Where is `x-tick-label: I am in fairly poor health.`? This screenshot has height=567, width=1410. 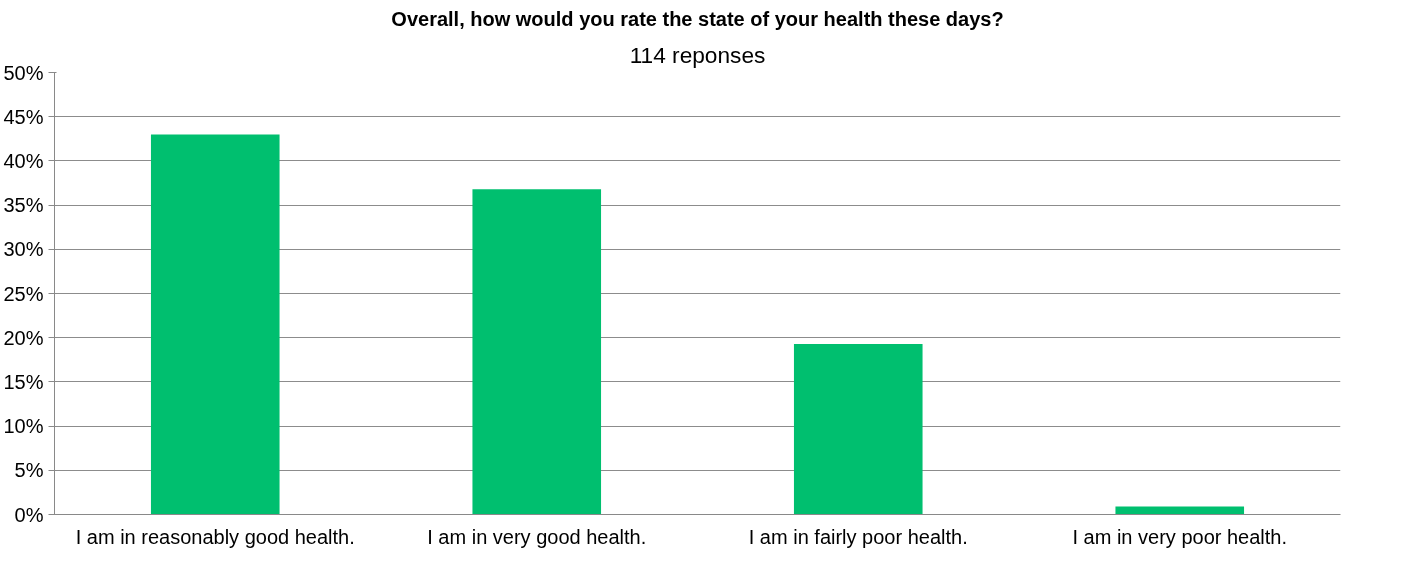
x-tick-label: I am in fairly poor health. is located at coordinates (858, 536).